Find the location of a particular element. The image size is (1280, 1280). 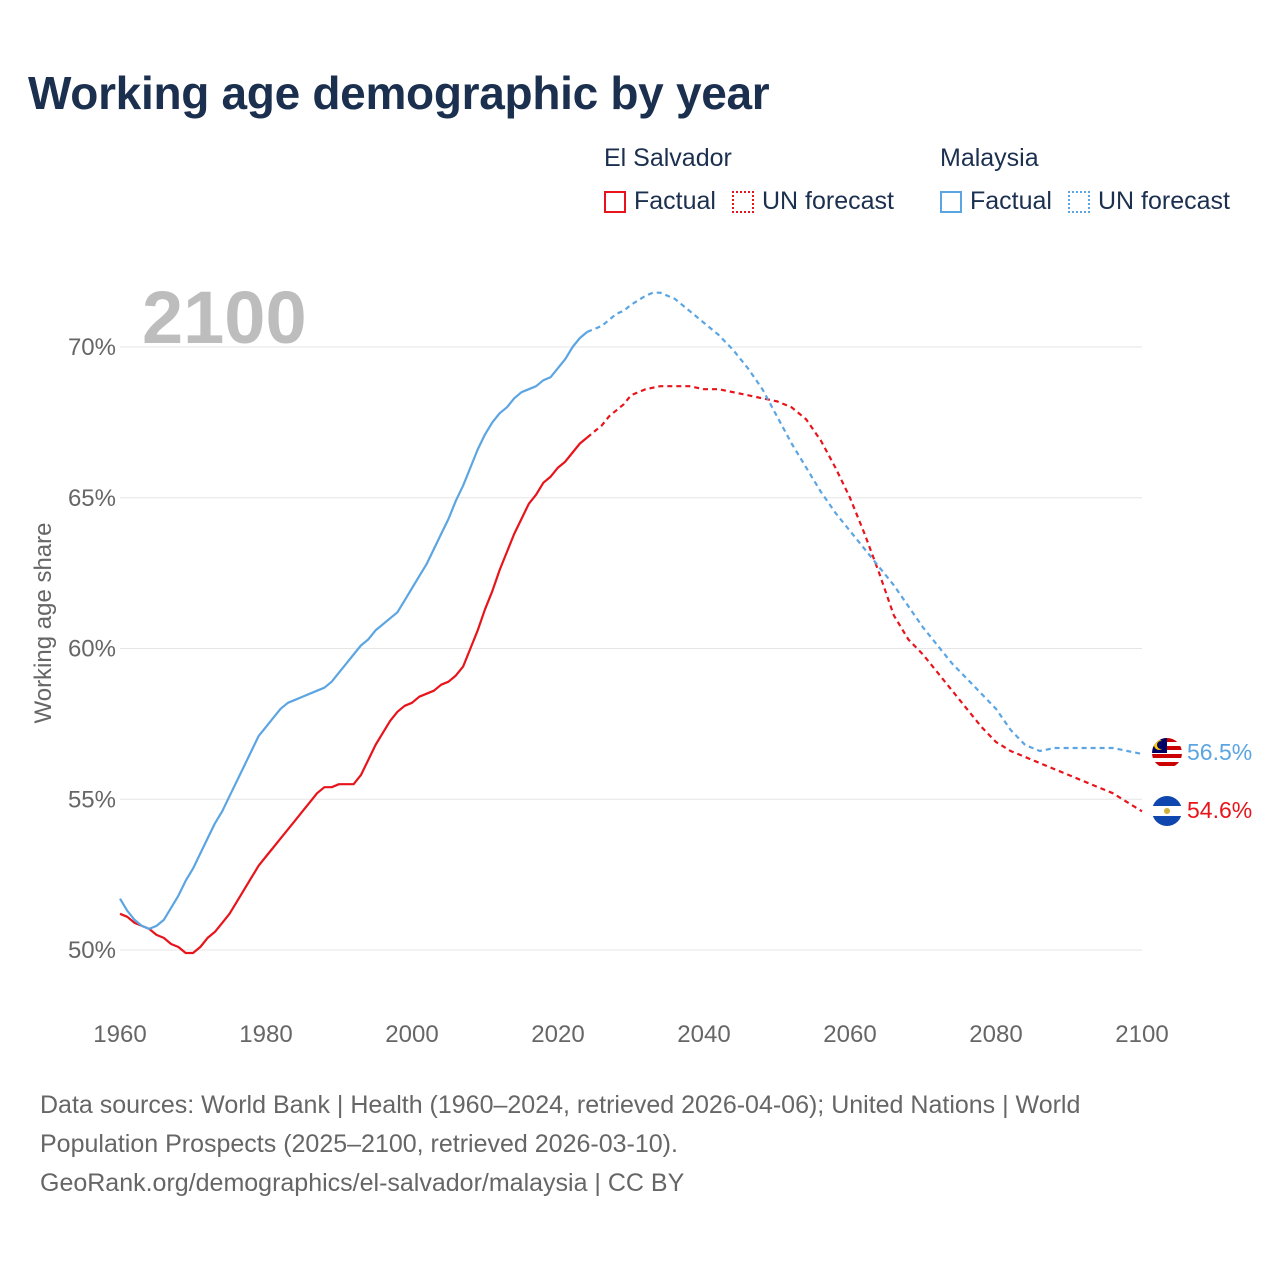

x-tick-label: 2020 is located at coordinates (557, 1034).